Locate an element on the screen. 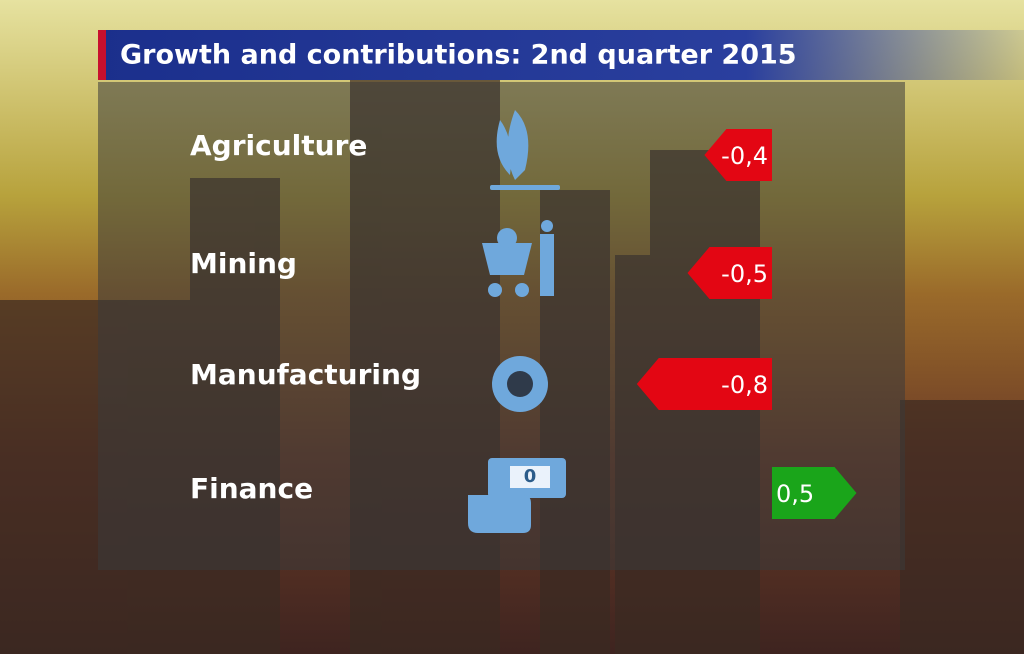  value-label: -0,8 is located at coordinates (744, 385).